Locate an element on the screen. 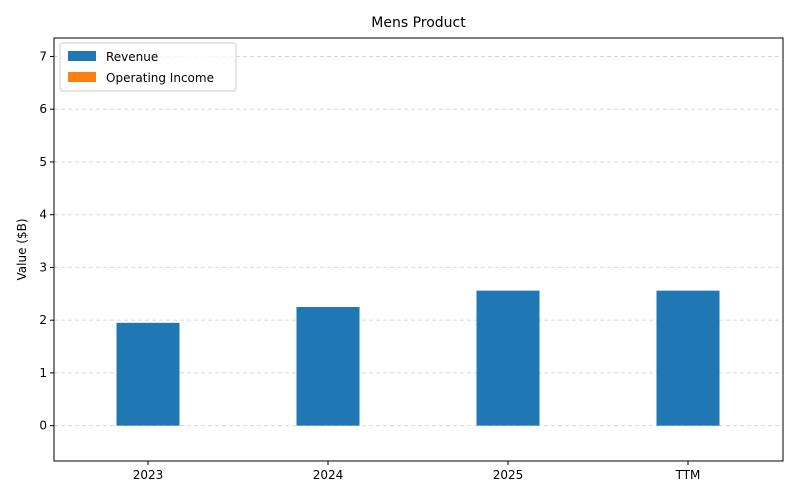 The image size is (800, 500). y-tick-label: 5 is located at coordinates (43, 162).